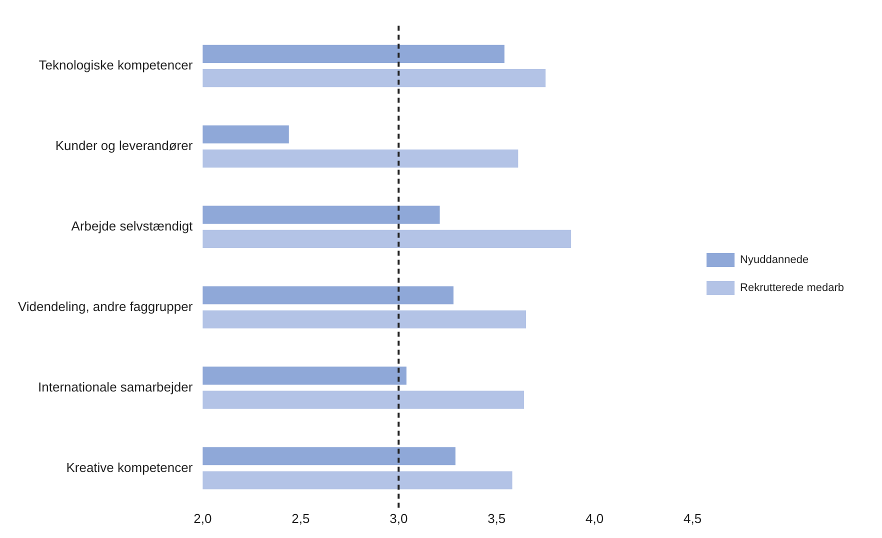  What do you see at coordinates (399, 518) in the screenshot?
I see `x-tick-label: 3,0` at bounding box center [399, 518].